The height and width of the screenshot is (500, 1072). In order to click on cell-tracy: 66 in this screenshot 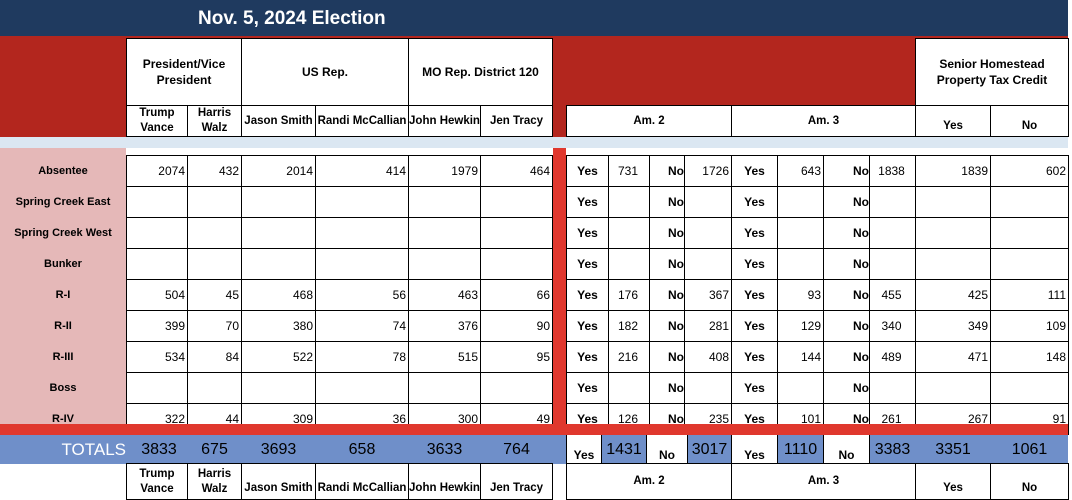, I will do `click(516, 295)`.